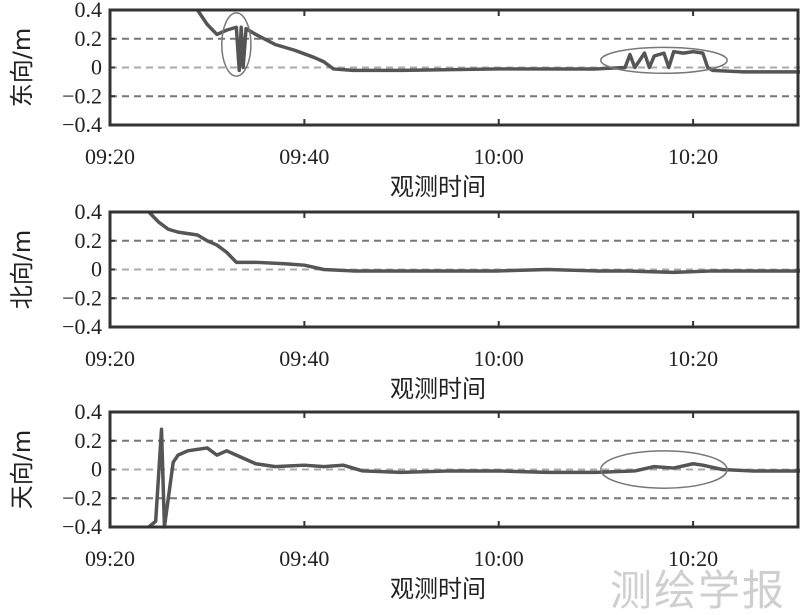  What do you see at coordinates (22, 269) in the screenshot?
I see `y-axis-label: 北向/m` at bounding box center [22, 269].